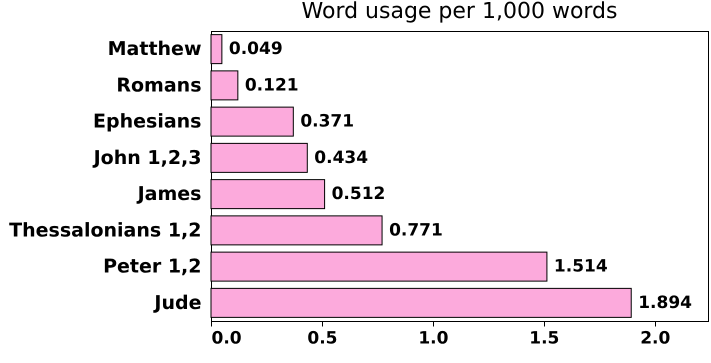  What do you see at coordinates (105, 230) in the screenshot?
I see `y-tick-label: Thessalonians 1,2` at bounding box center [105, 230].